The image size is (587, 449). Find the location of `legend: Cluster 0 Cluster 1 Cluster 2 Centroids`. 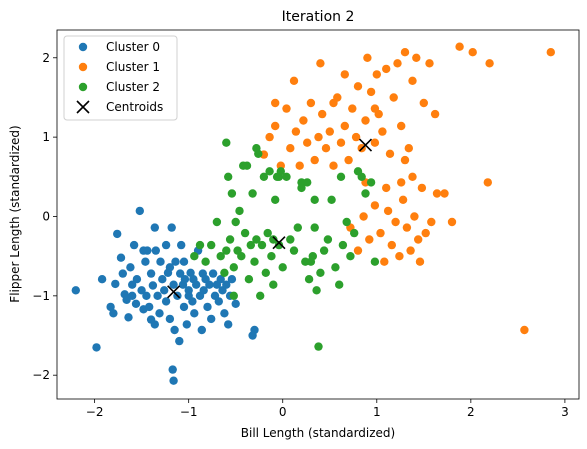

legend: Cluster 0 Cluster 1 Cluster 2 Centroids is located at coordinates (120, 78).